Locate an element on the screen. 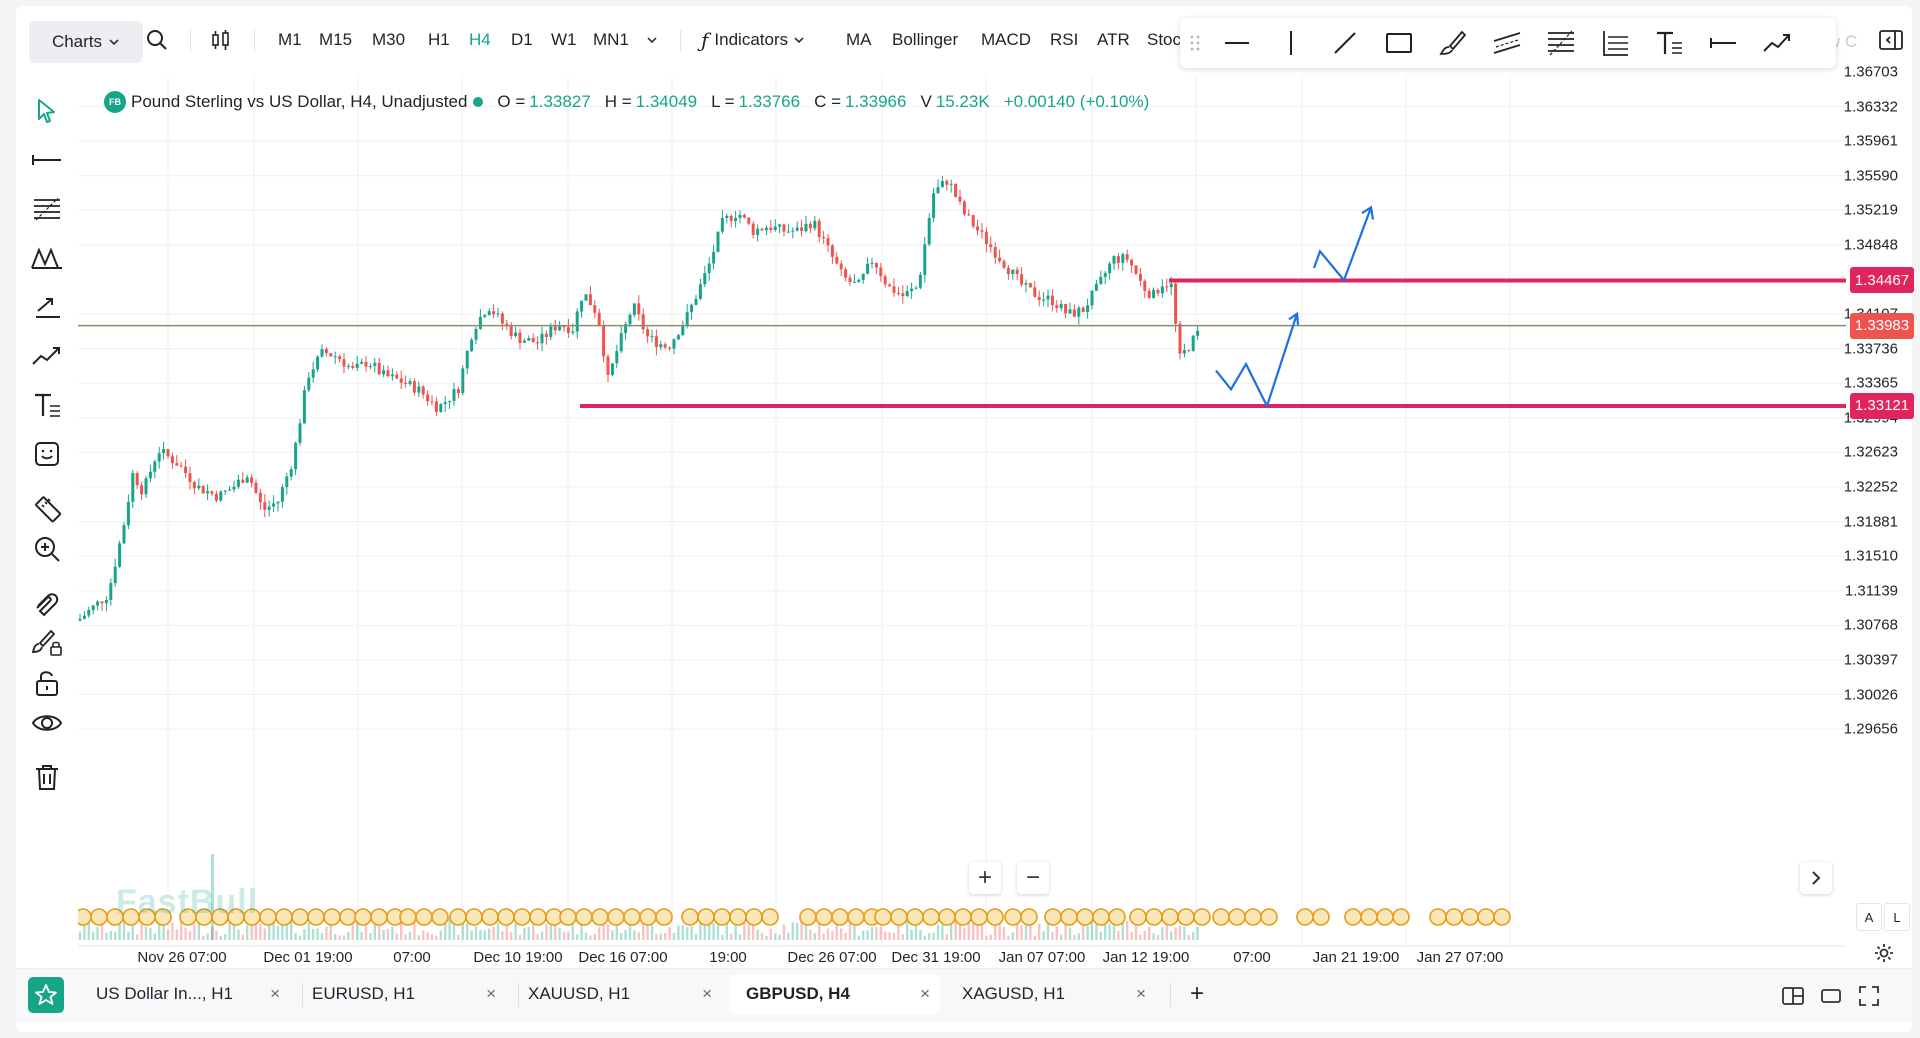  timeframe-h4: H4 is located at coordinates (480, 39).